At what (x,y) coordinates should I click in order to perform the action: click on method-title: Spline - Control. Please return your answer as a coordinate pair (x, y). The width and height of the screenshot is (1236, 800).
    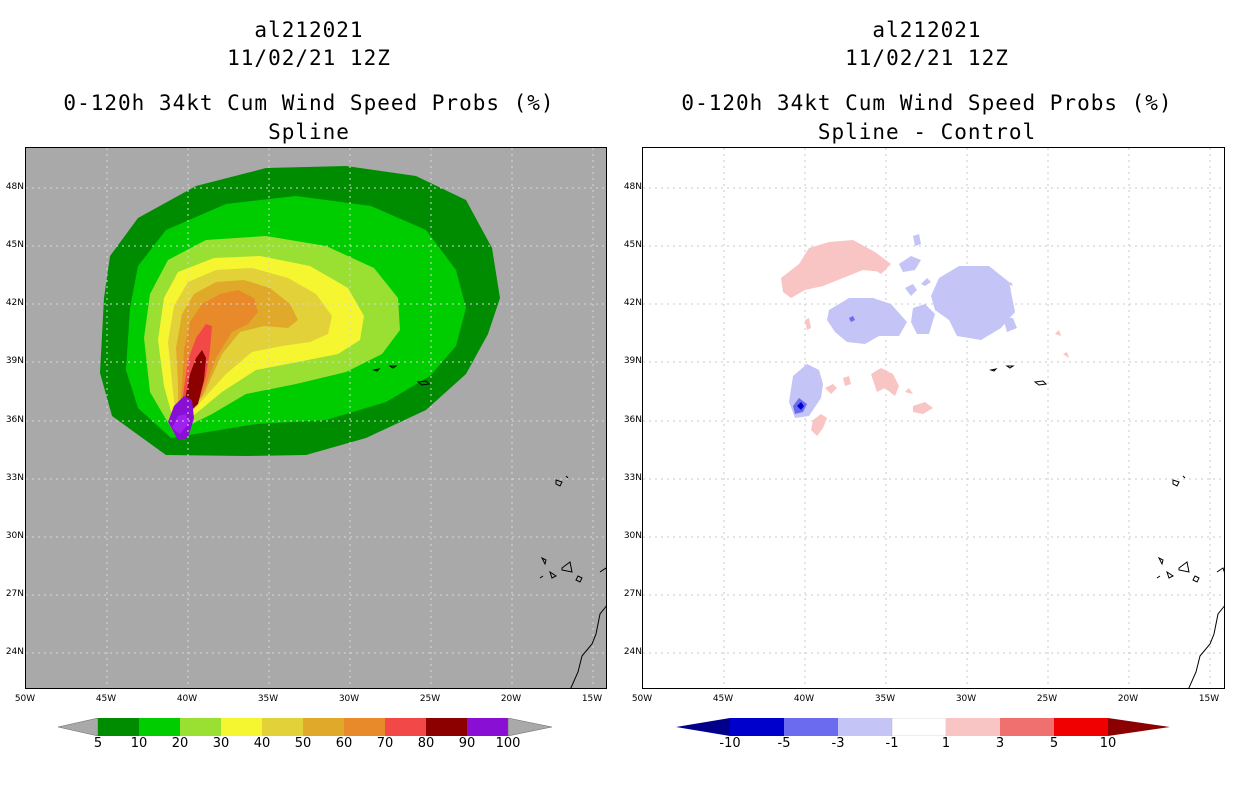
    Looking at the image, I should click on (927, 132).